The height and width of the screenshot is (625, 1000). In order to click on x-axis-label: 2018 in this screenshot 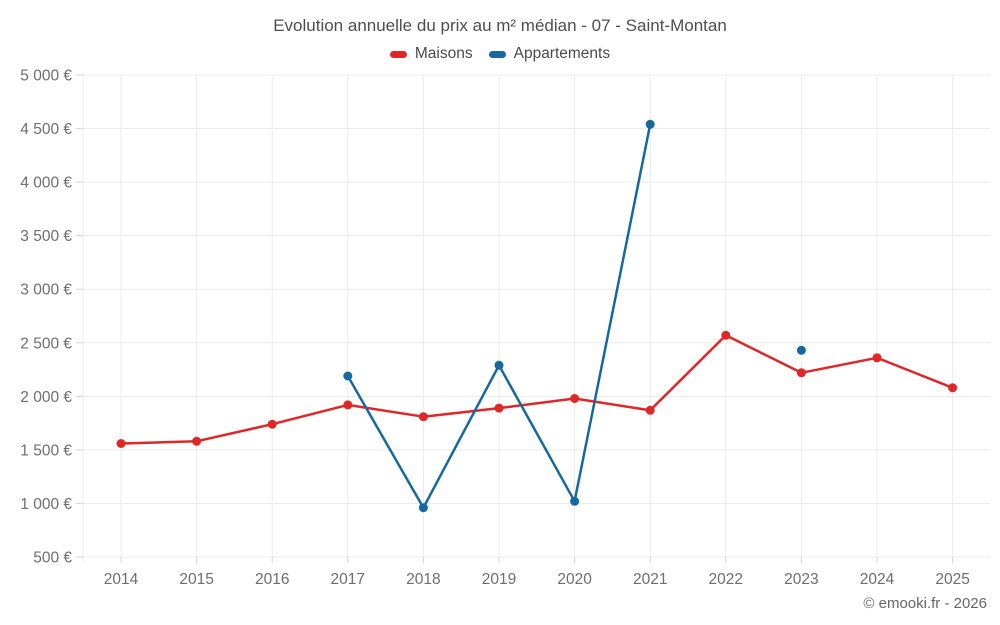, I will do `click(423, 579)`.